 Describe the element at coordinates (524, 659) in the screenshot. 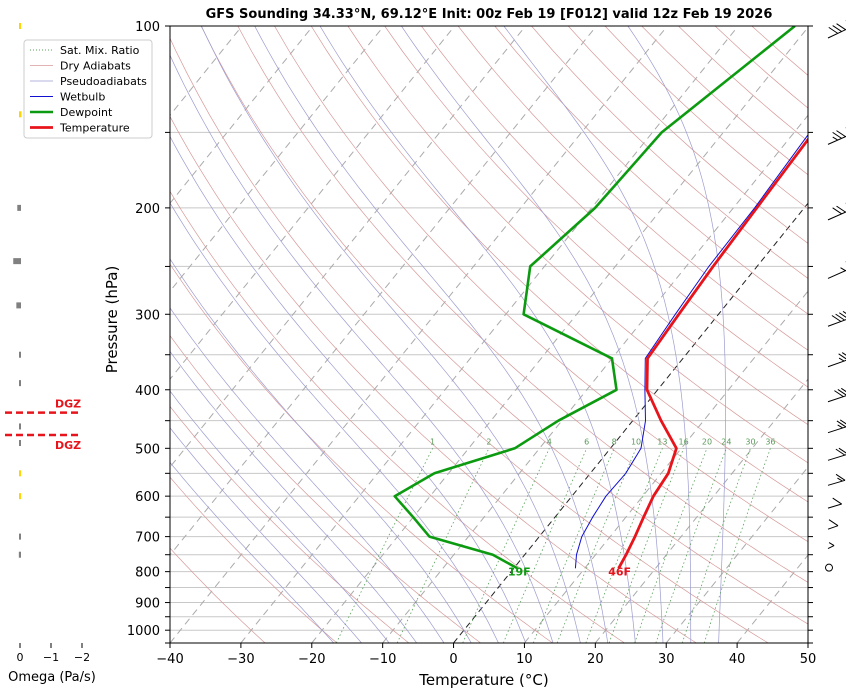

I see `x-tick-label: 10` at that location.